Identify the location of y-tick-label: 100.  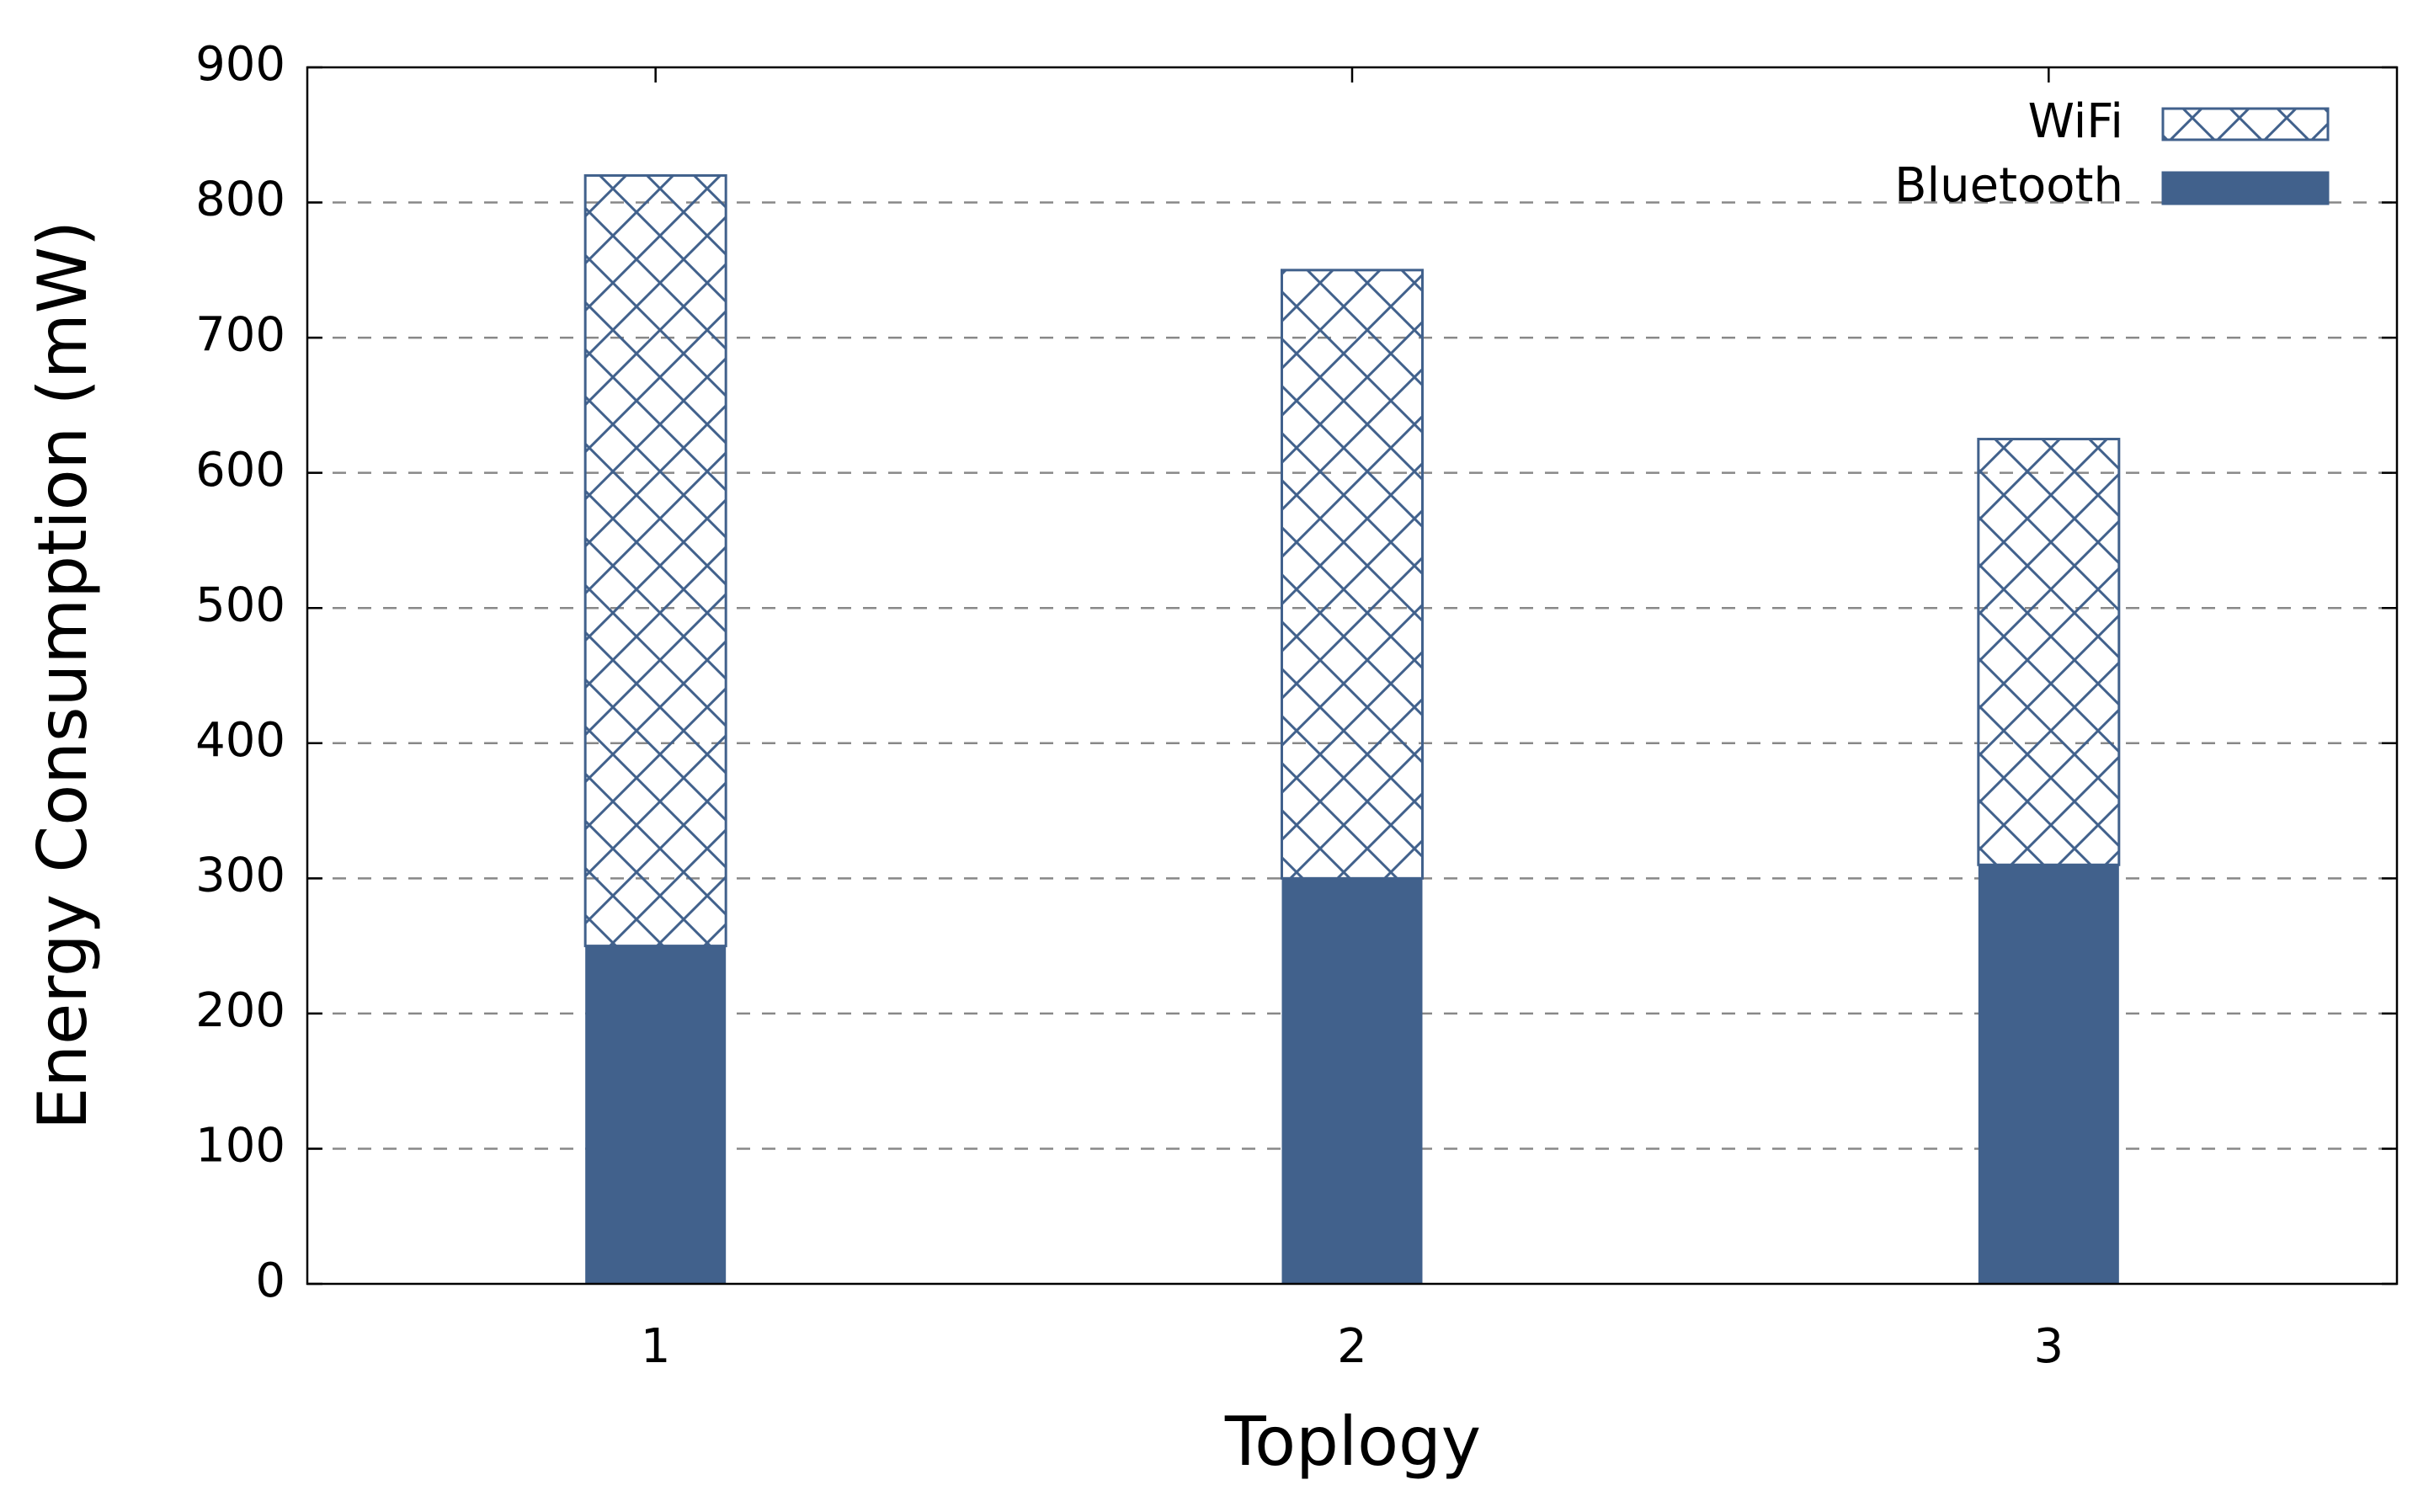
(240, 1147).